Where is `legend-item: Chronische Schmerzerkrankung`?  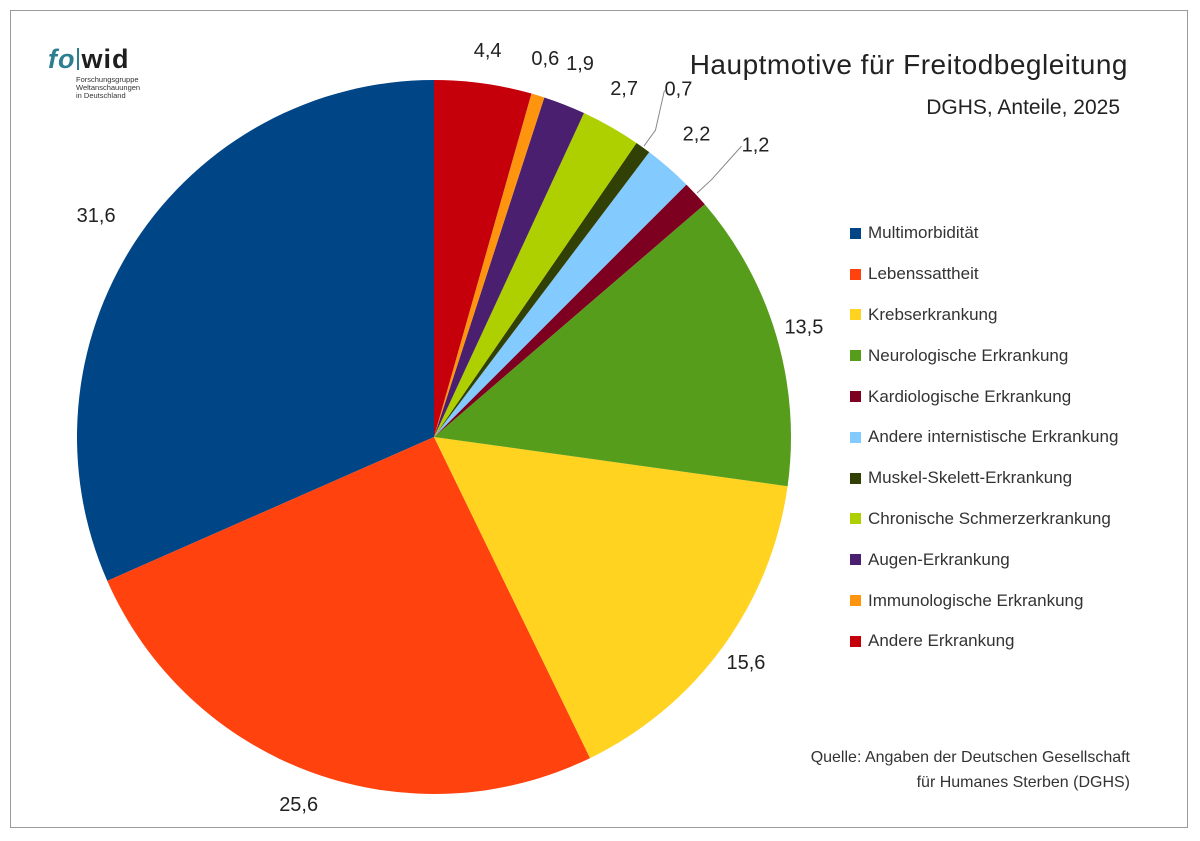 legend-item: Chronische Schmerzerkrankung is located at coordinates (984, 519).